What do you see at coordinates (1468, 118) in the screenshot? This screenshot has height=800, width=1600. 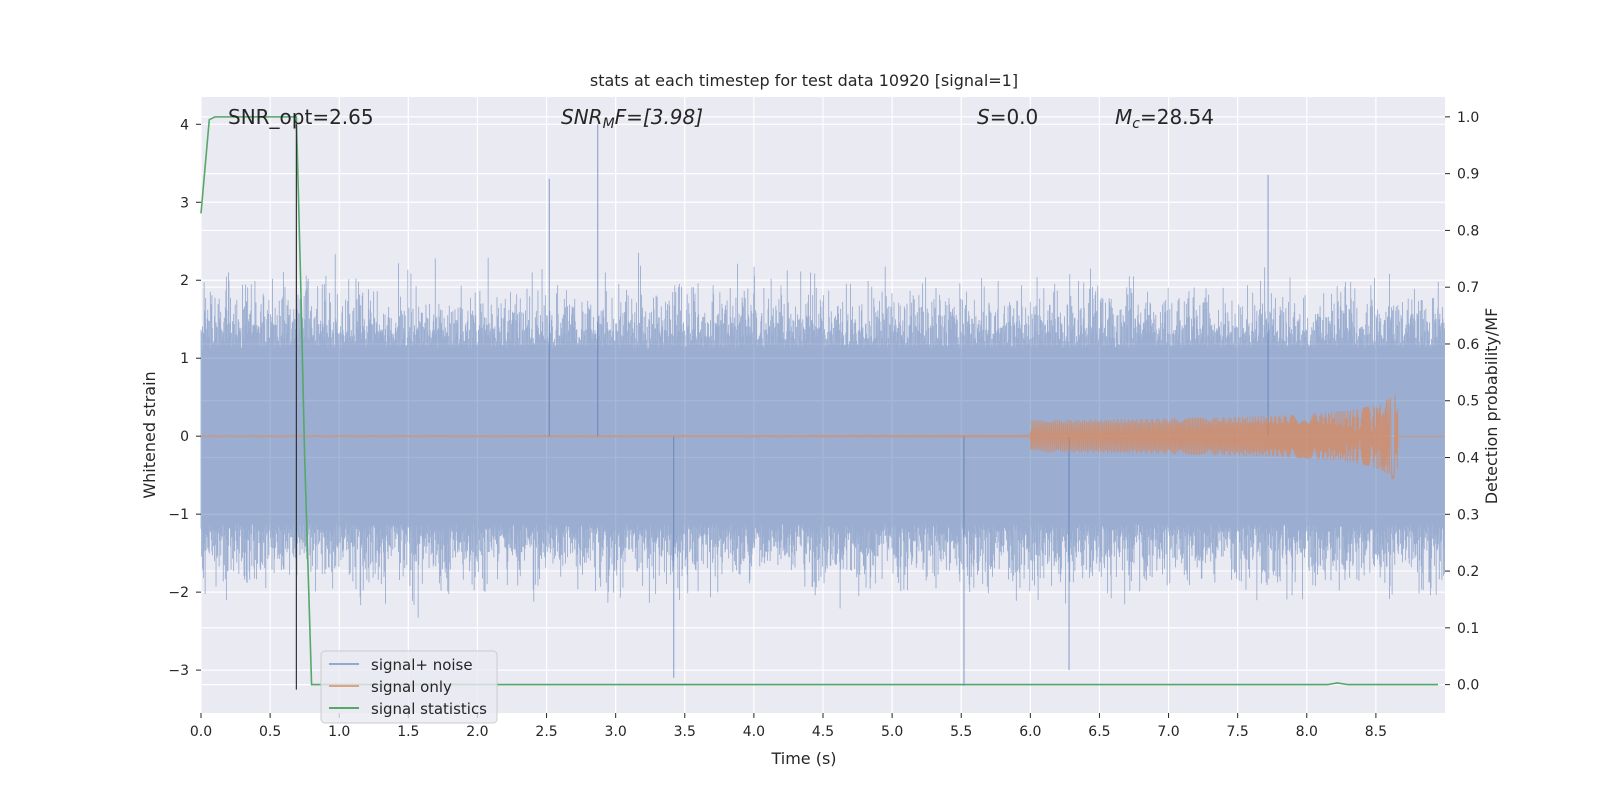 I see `y2-tick-label: 1.0` at bounding box center [1468, 118].